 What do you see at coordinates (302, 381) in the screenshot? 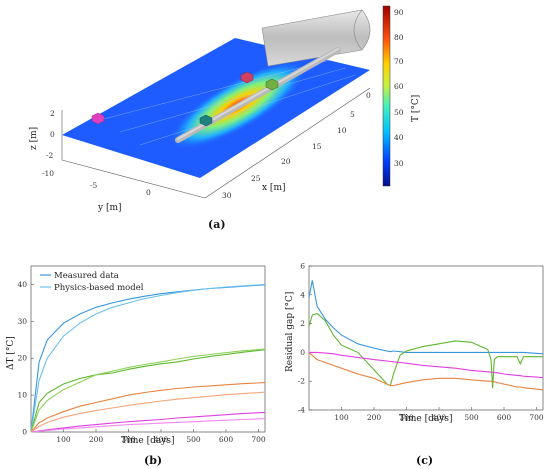
I see `y-tick-label: -2` at bounding box center [302, 381].